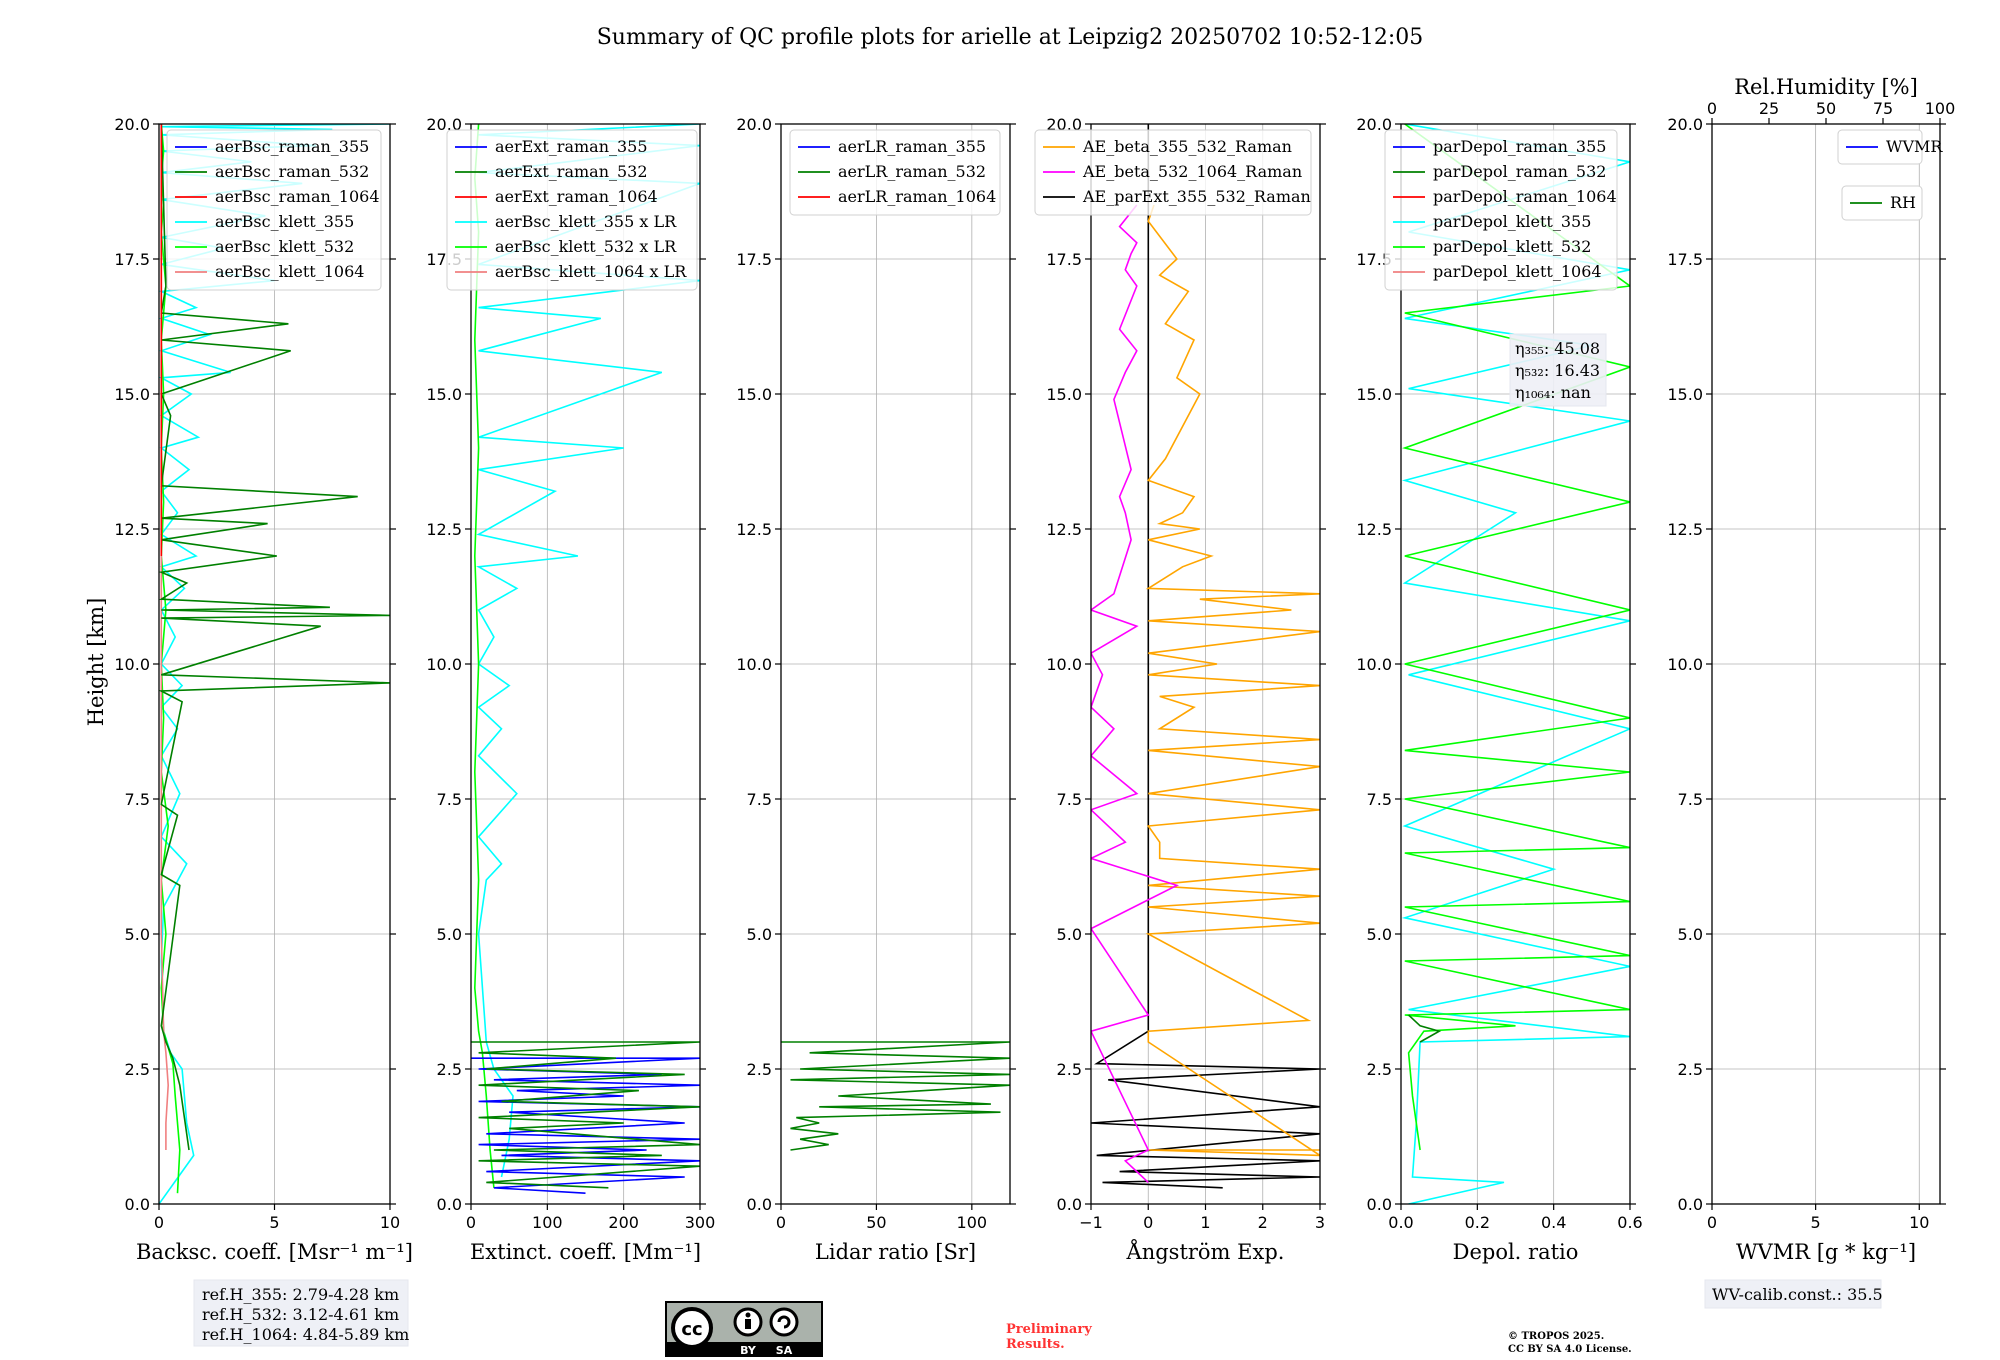 This screenshot has height=1360, width=2000. I want to click on x-tick-label: 100, so click(547, 1222).